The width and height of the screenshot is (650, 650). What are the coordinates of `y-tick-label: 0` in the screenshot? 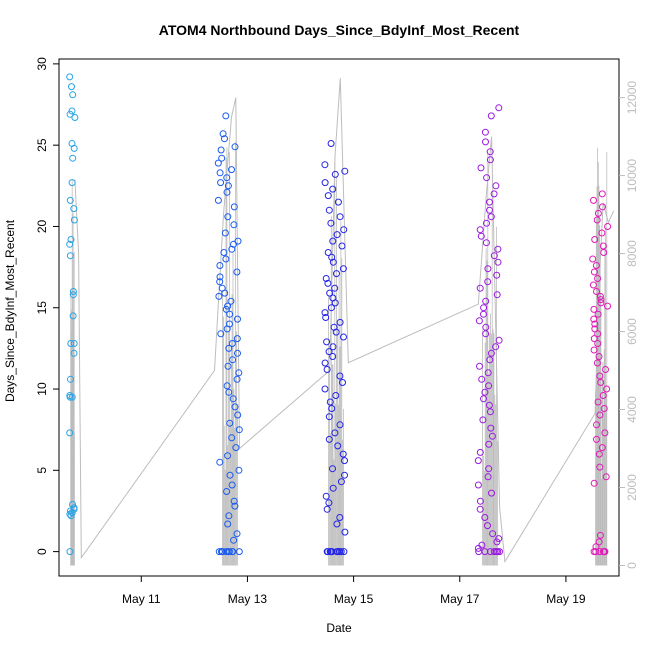 It's located at (42, 551).